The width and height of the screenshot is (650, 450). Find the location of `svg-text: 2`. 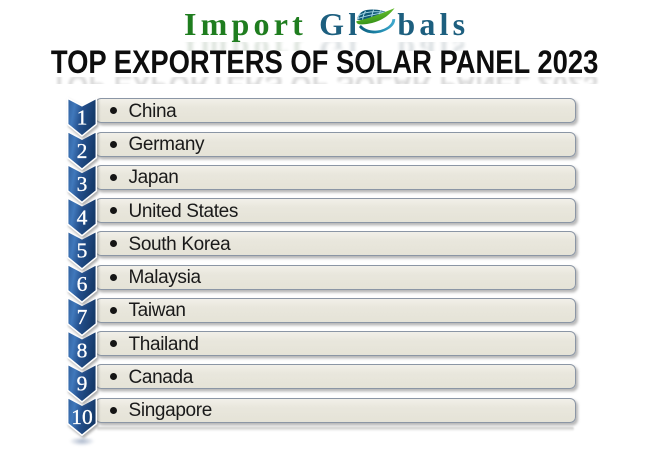

svg-text: 2 is located at coordinates (82, 151).